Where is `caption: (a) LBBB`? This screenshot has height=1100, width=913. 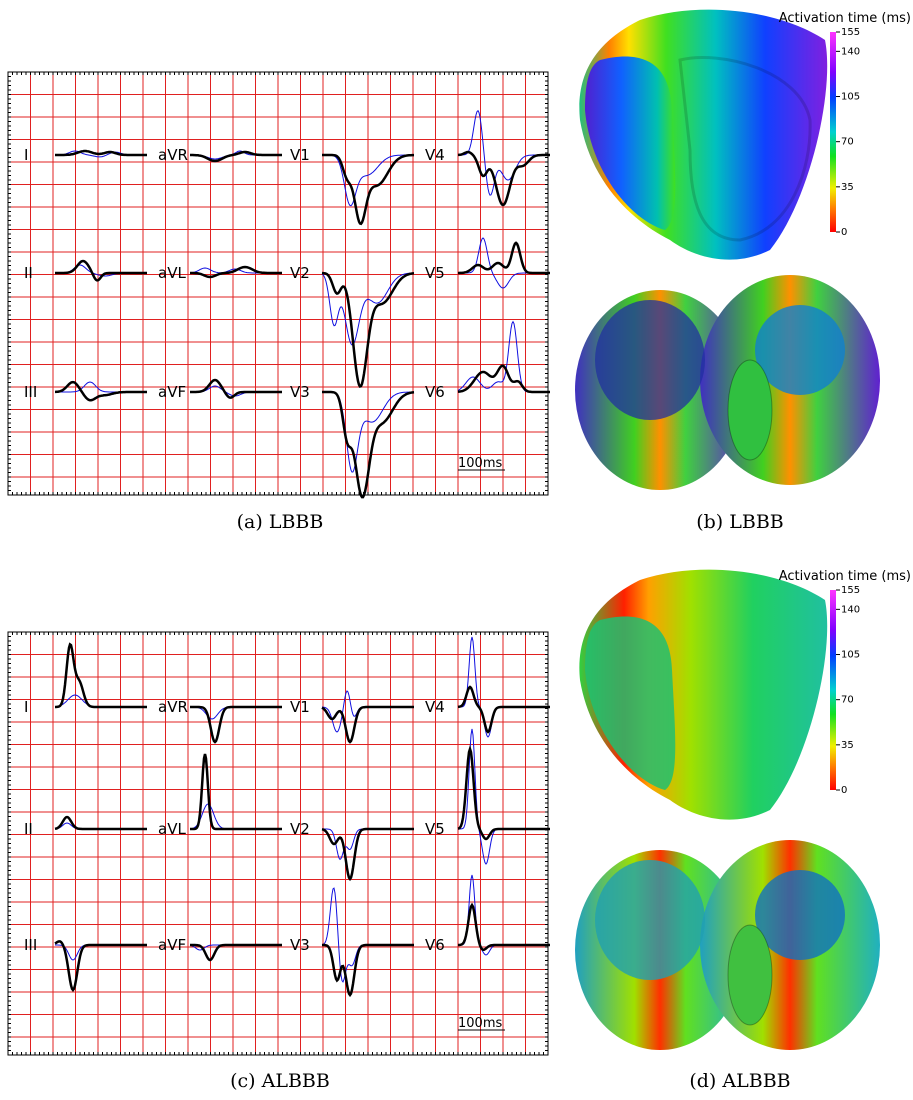
caption: (a) LBBB is located at coordinates (280, 522).